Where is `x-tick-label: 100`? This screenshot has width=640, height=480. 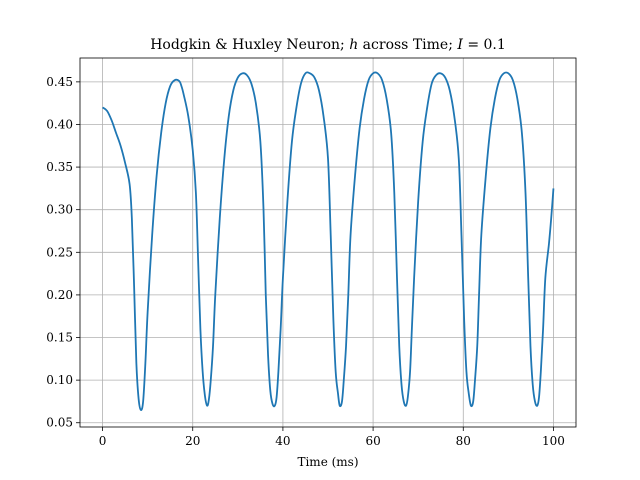
x-tick-label: 100 is located at coordinates (553, 441).